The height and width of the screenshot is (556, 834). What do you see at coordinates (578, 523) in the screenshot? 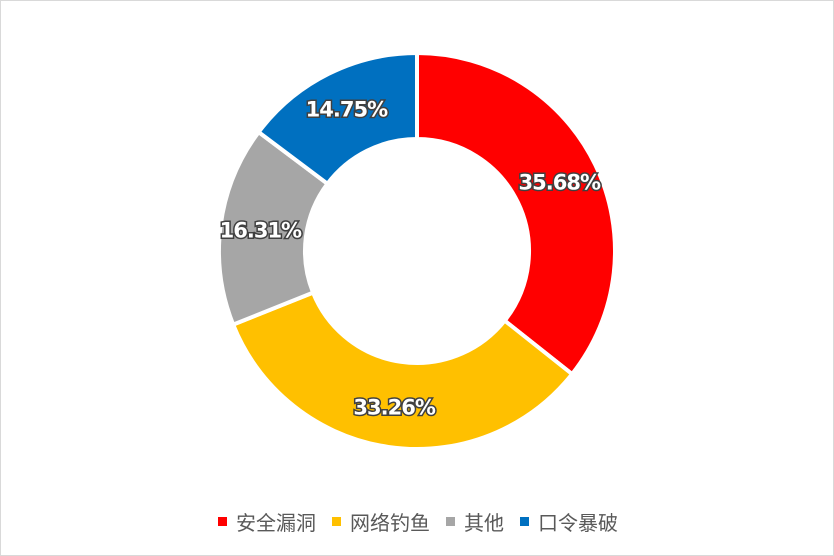
I see `legend-label: 口令暴破` at bounding box center [578, 523].